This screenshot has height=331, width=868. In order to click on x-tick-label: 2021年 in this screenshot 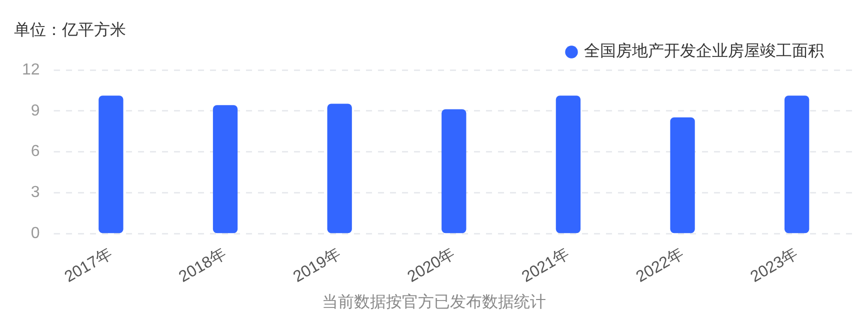, I will do `click(545, 265)`.